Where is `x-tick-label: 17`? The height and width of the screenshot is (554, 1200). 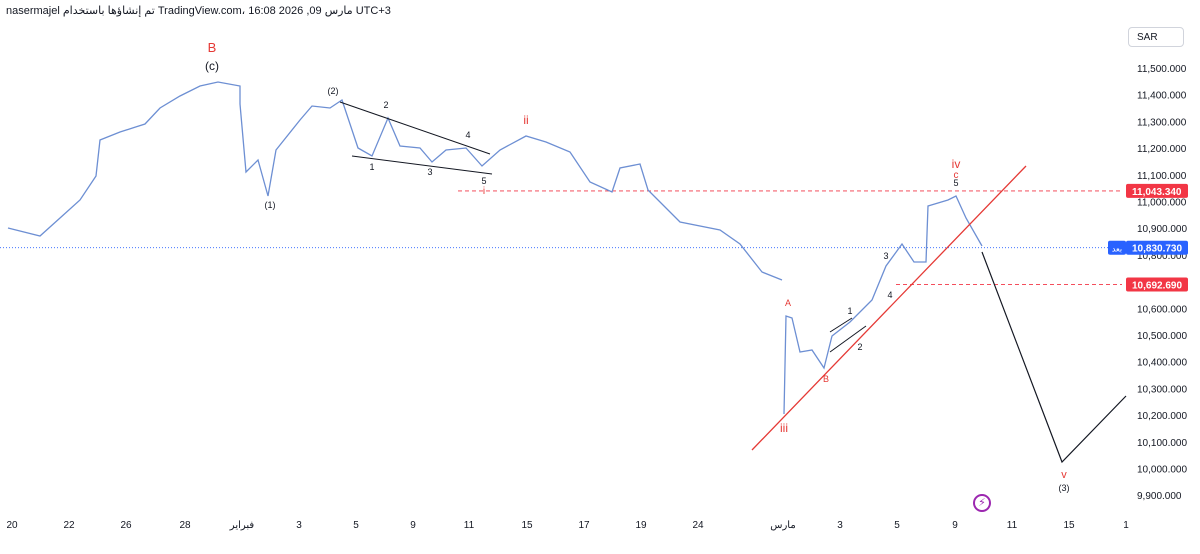 x-tick-label: 17 is located at coordinates (584, 525).